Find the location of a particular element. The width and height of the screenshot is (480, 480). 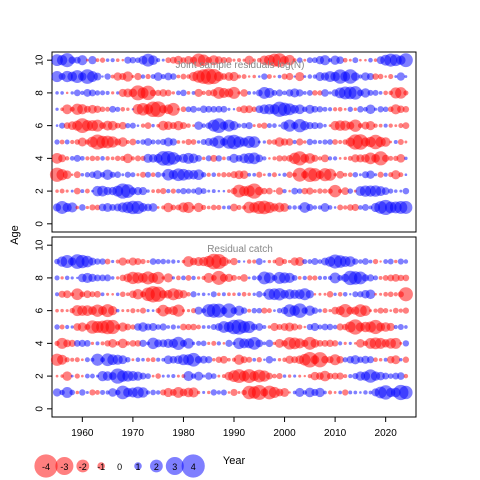

legend-label: -2 is located at coordinates (83, 467).